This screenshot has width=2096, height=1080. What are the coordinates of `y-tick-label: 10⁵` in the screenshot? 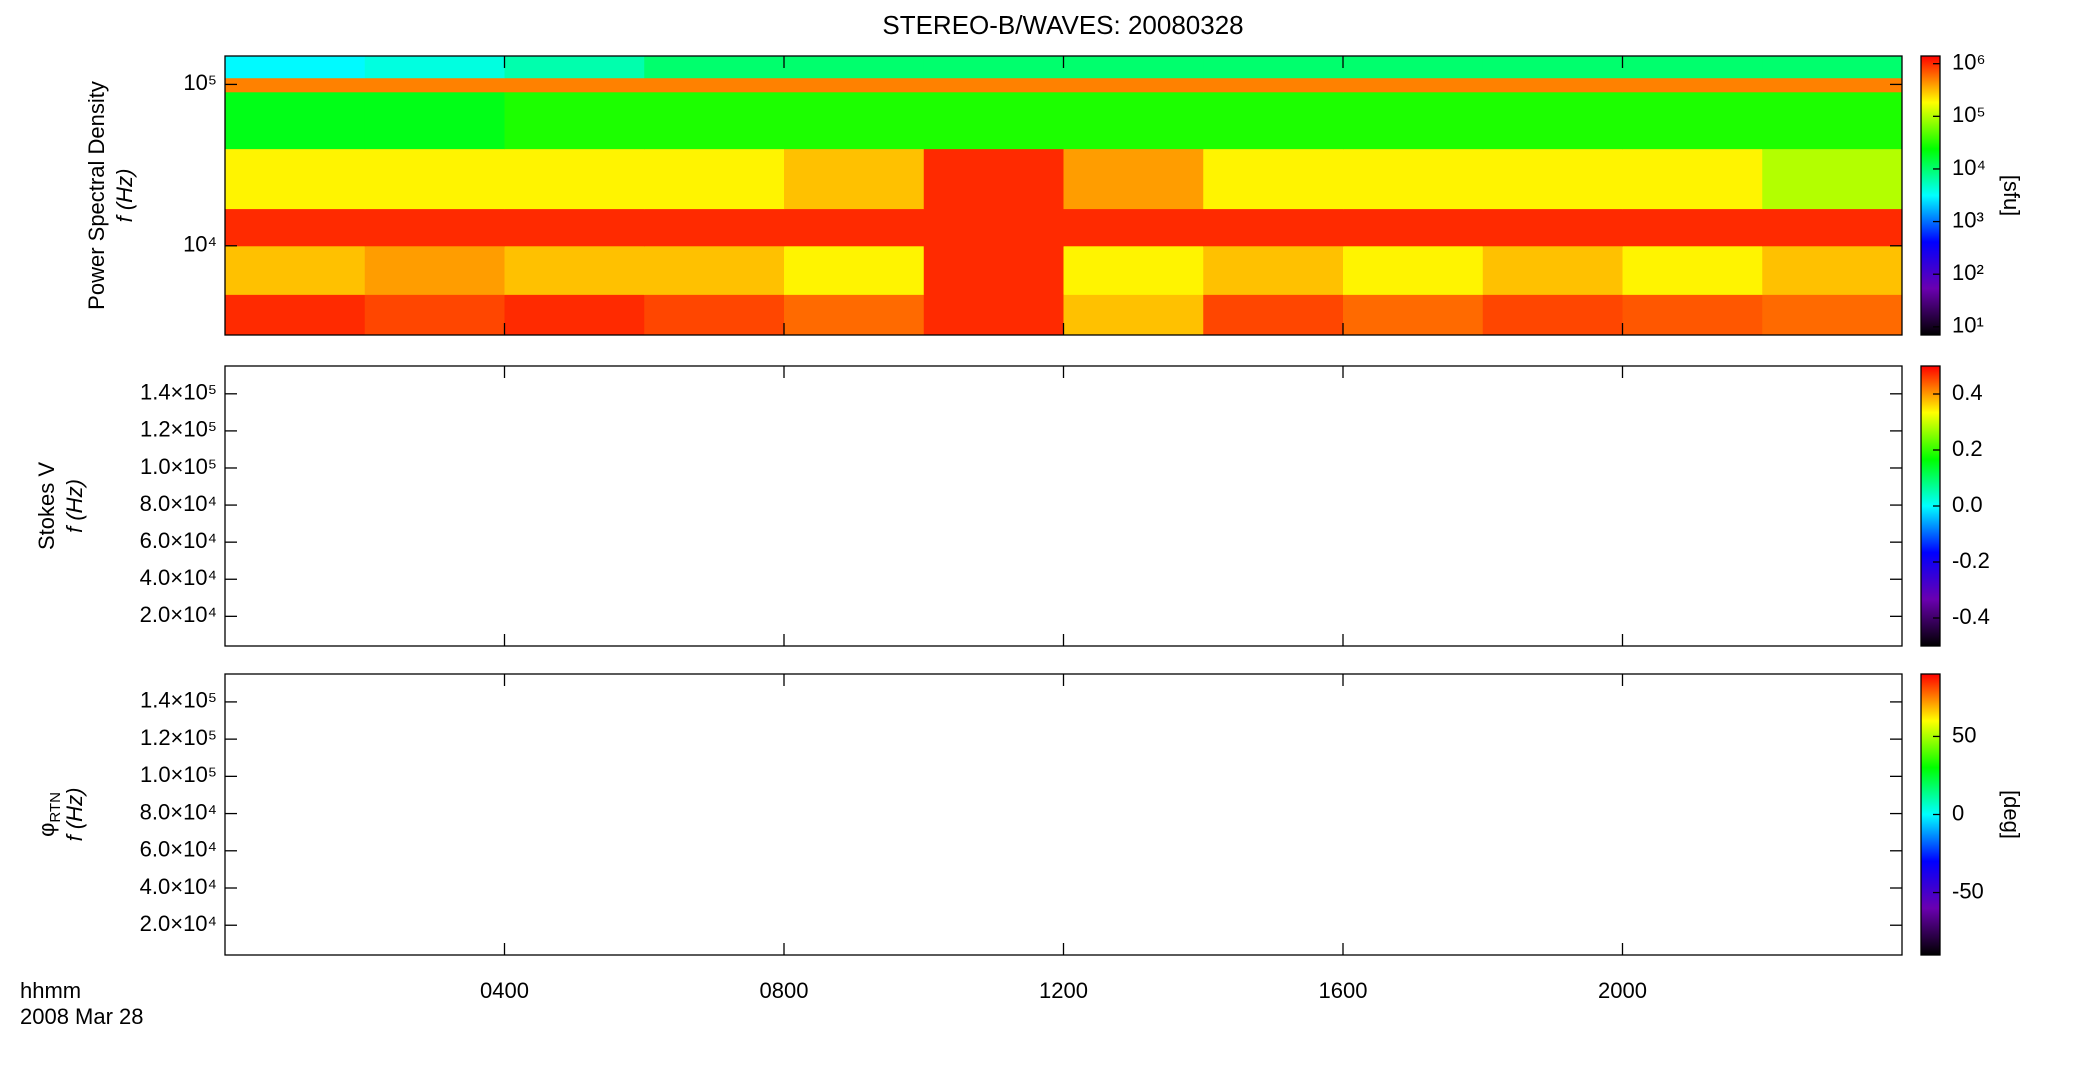 It's located at (200, 82).